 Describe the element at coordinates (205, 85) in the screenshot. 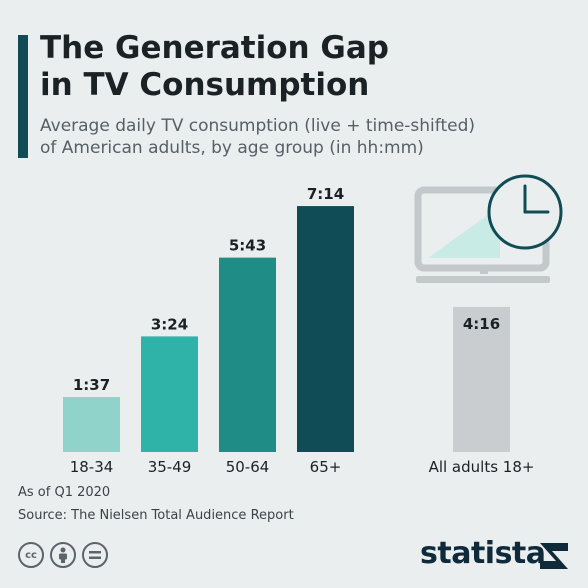

I see `title-line-2: in TV Consumption` at that location.